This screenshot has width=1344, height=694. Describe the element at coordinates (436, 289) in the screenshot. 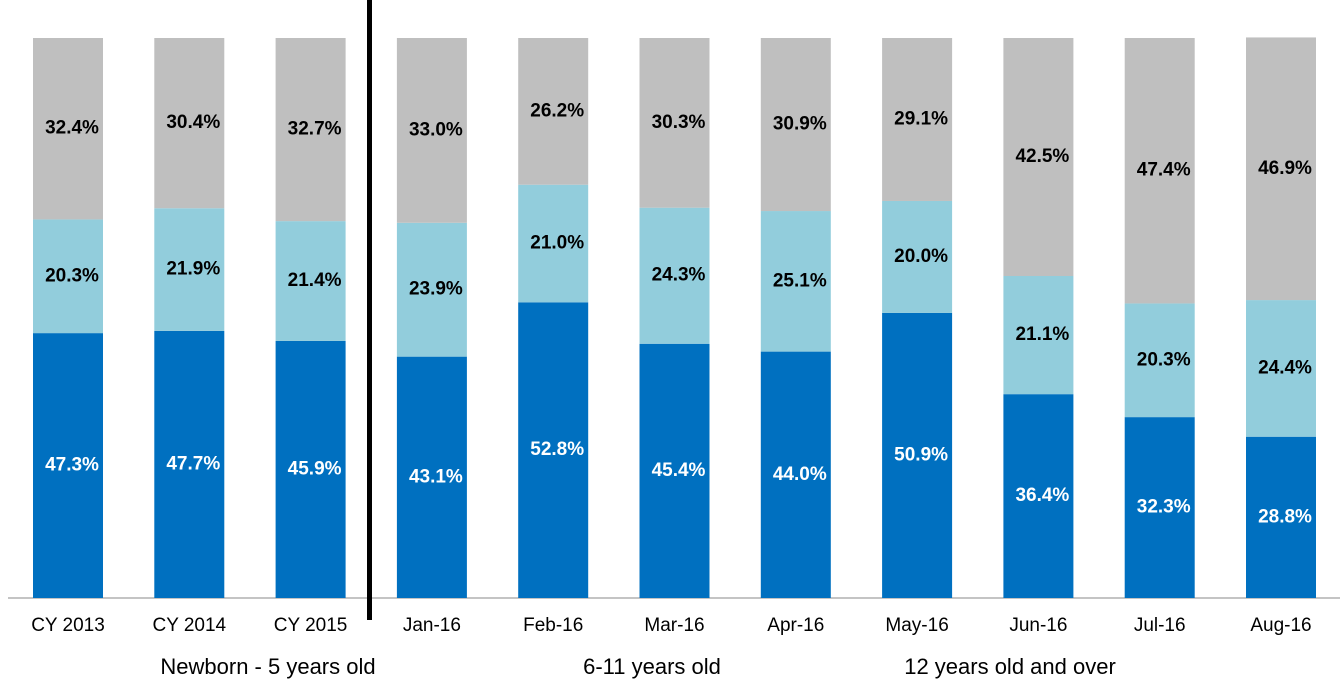

I see `value-label: 23.9%` at that location.